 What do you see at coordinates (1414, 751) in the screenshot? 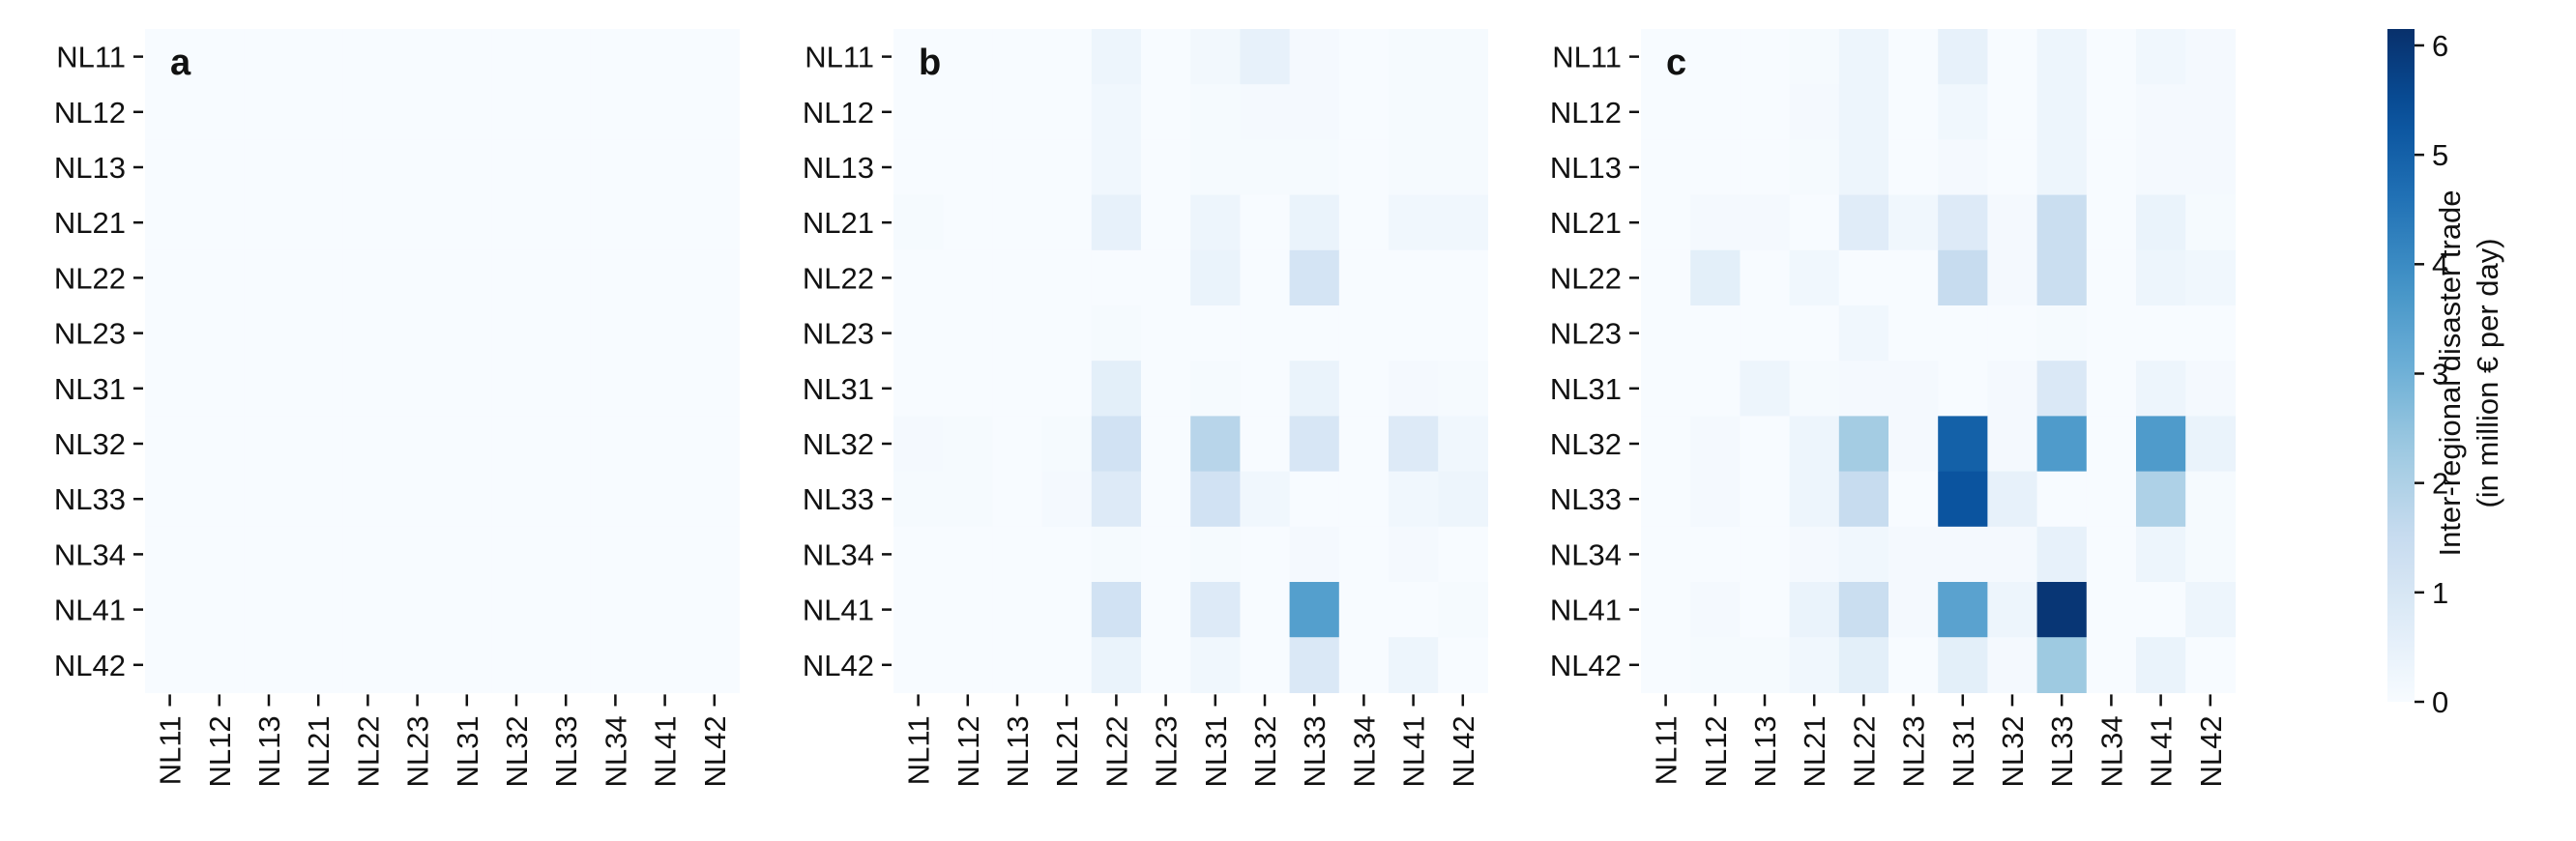
I see `x-tick-label: NL41` at bounding box center [1414, 751].